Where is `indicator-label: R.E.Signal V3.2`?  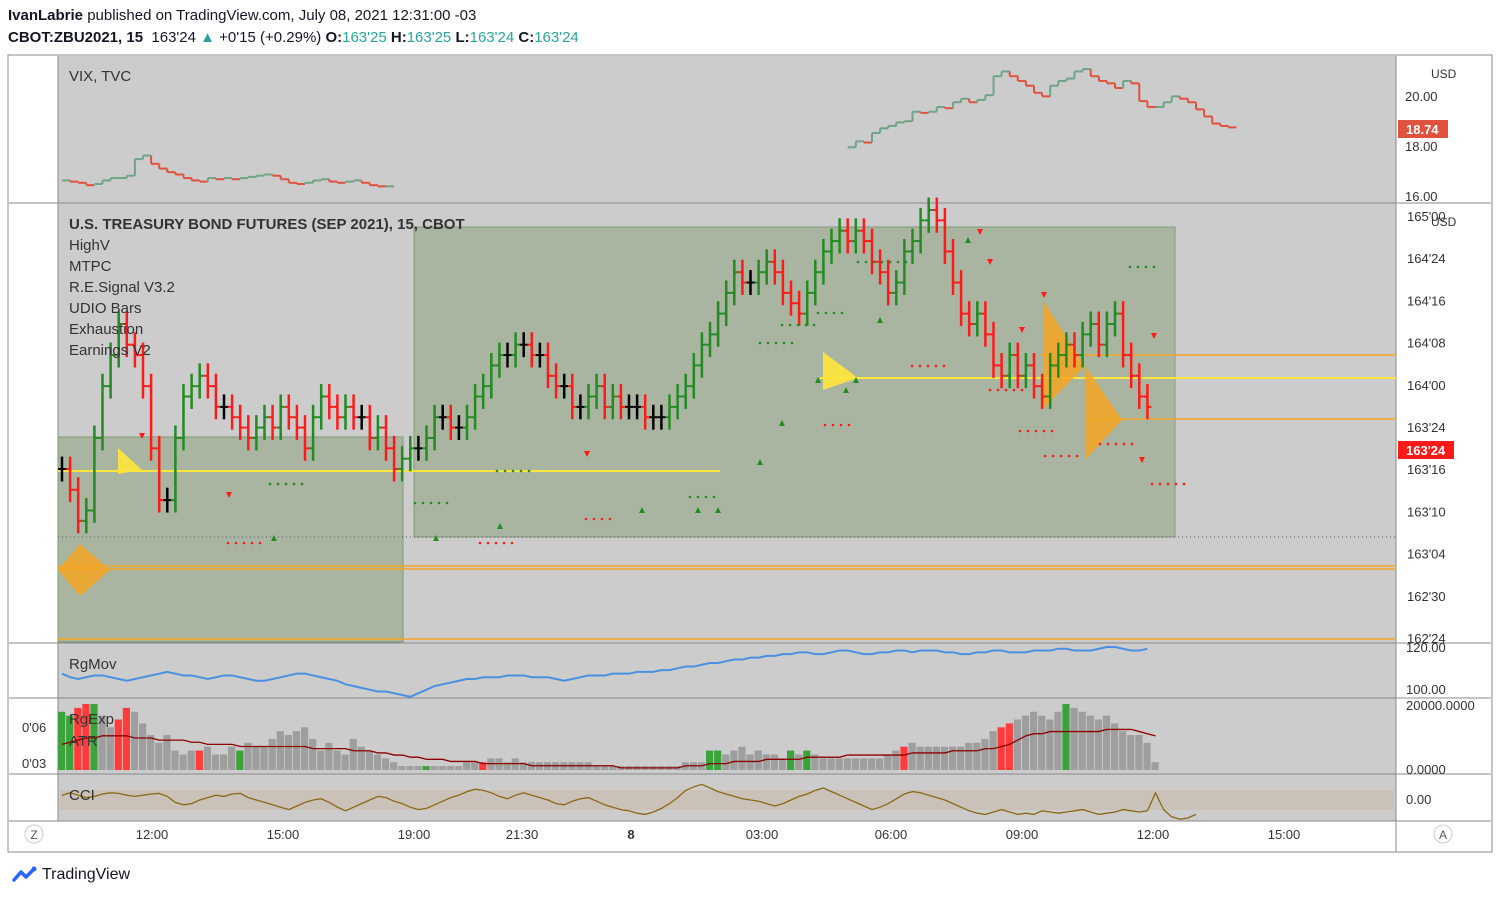 indicator-label: R.E.Signal V3.2 is located at coordinates (122, 287).